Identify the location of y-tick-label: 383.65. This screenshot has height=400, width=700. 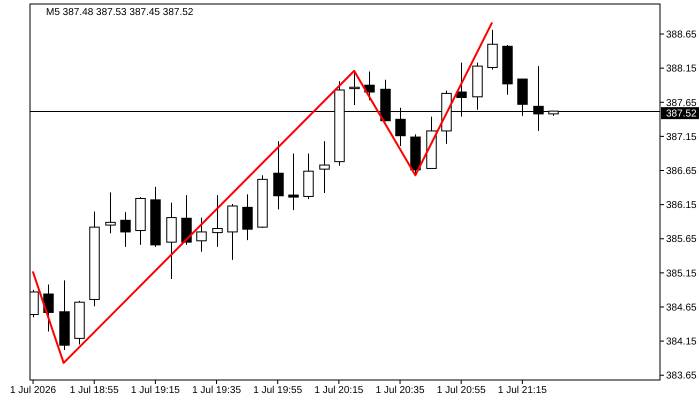
(682, 376).